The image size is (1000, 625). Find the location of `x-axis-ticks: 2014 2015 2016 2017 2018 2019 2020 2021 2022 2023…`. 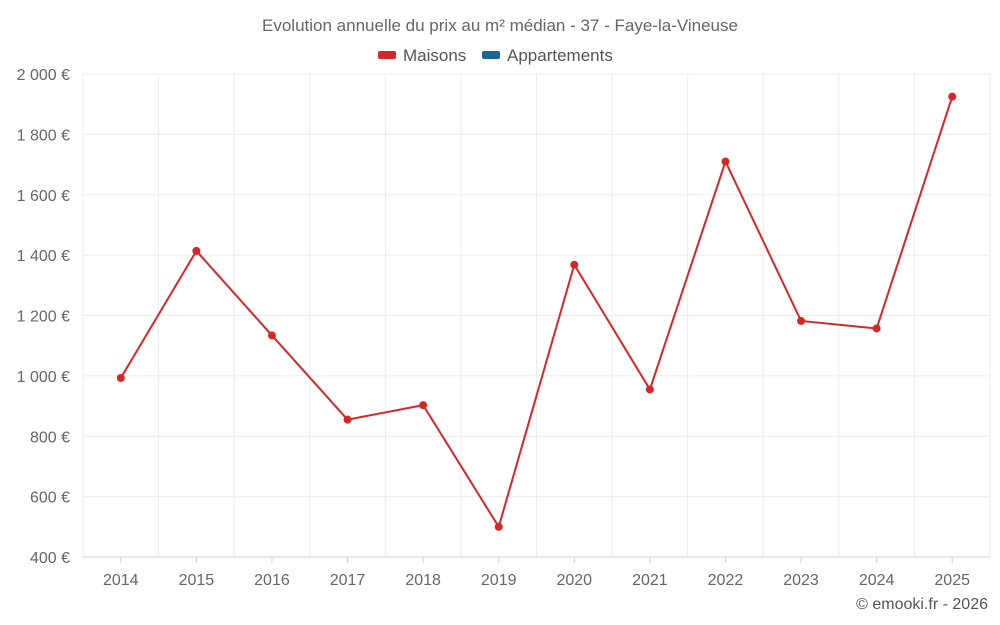

x-axis-ticks: 2014 2015 2016 2017 2018 2019 2020 2021 2022 2023… is located at coordinates (536, 573).